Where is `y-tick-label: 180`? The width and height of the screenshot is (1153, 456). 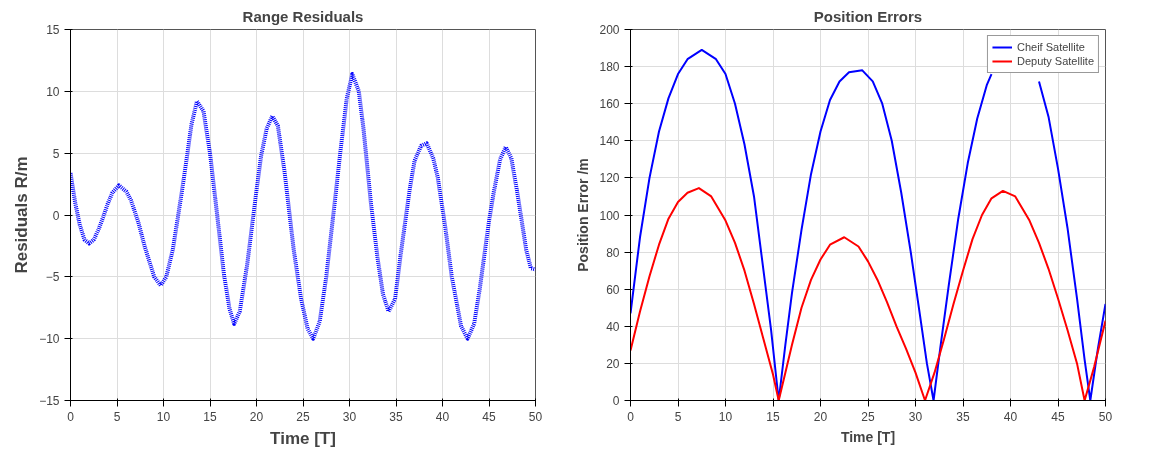 y-tick-label: 180 is located at coordinates (609, 67).